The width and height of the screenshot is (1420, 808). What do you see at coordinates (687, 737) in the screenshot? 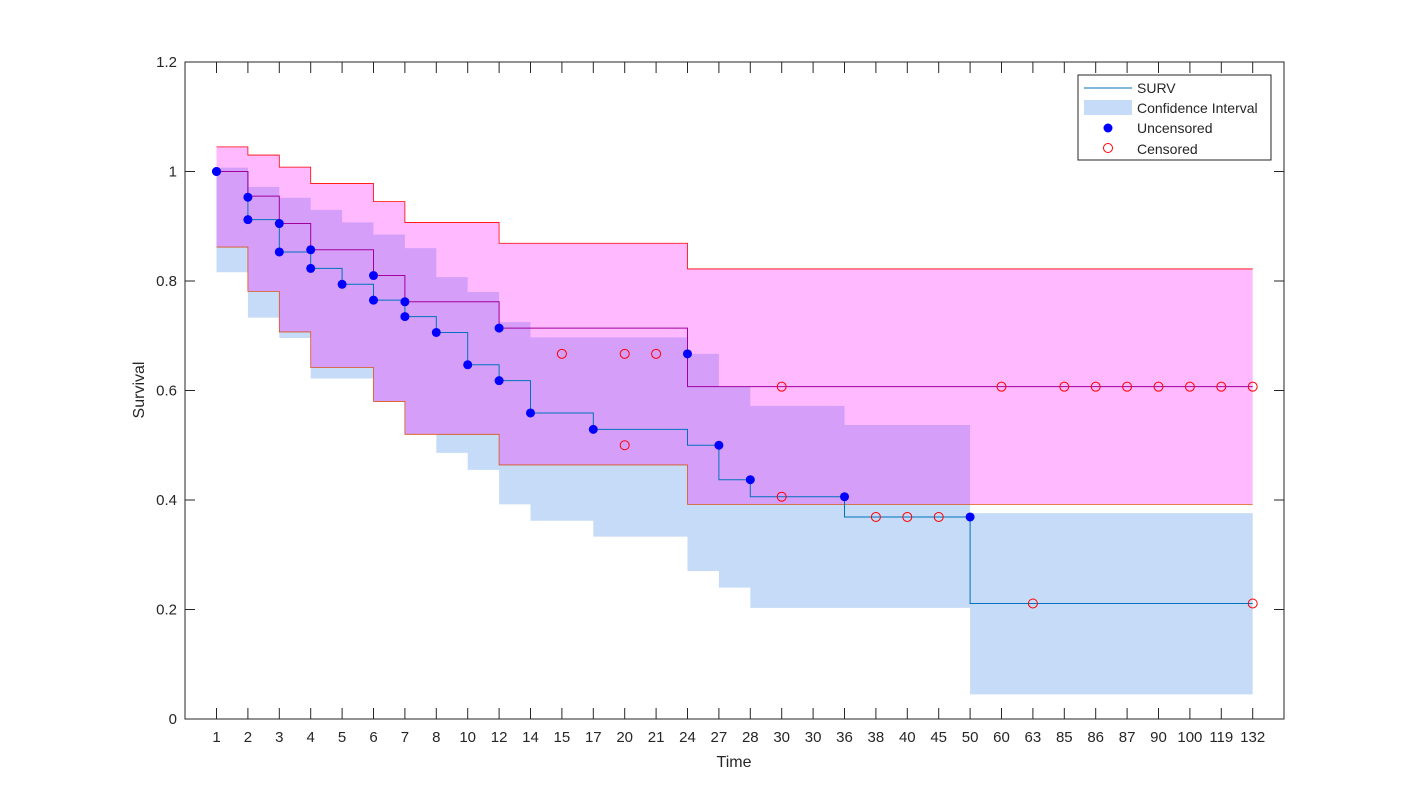
I see `x-tick-label: 24` at bounding box center [687, 737].